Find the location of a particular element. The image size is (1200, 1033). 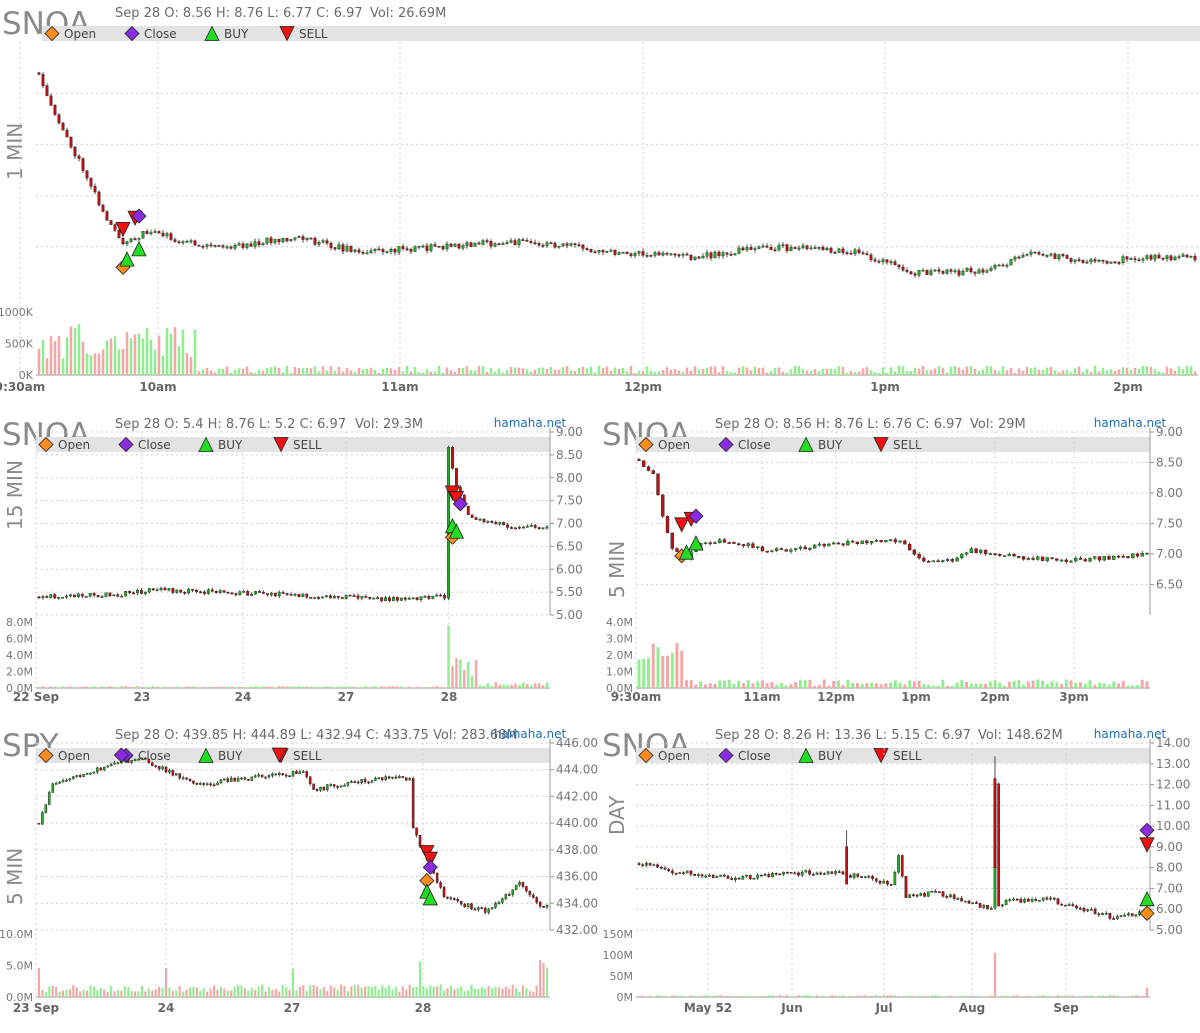

legend-buy: BUY is located at coordinates (226, 33).